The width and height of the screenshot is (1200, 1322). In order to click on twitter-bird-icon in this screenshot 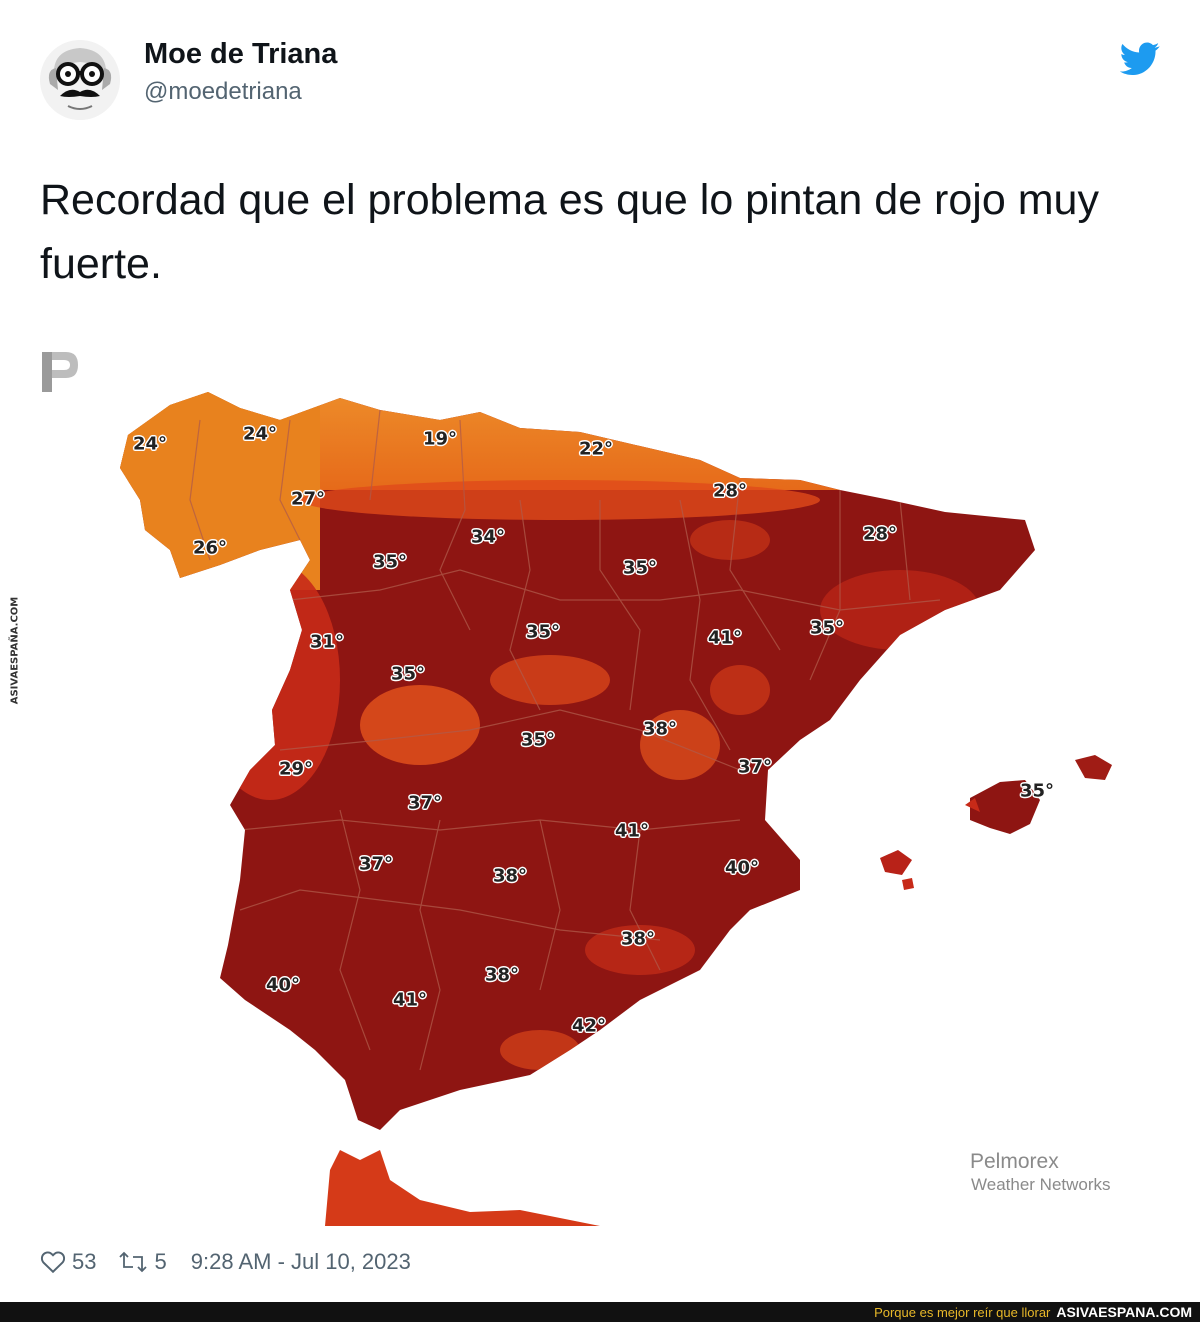, I will do `click(1140, 59)`.